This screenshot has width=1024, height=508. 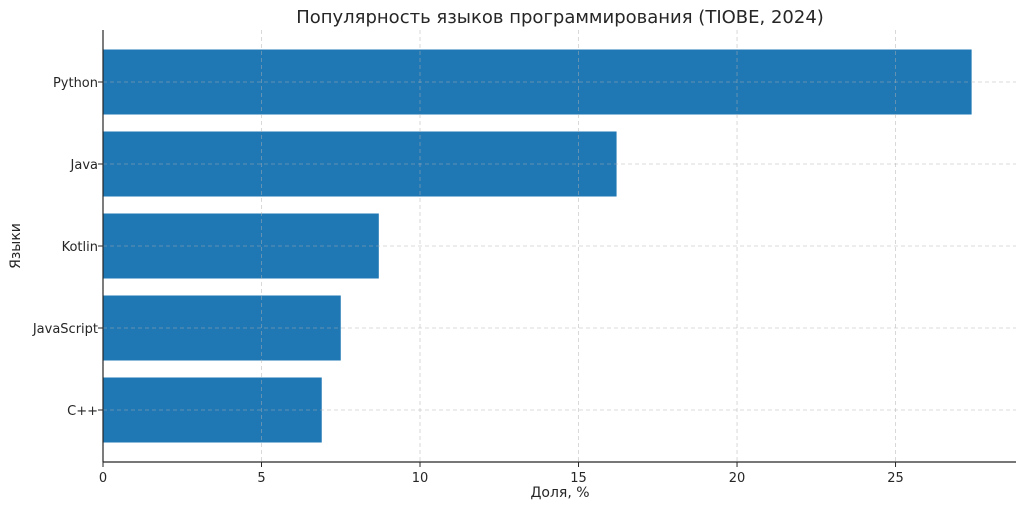 I want to click on x-axis-label: Доля, %, so click(x=559, y=493).